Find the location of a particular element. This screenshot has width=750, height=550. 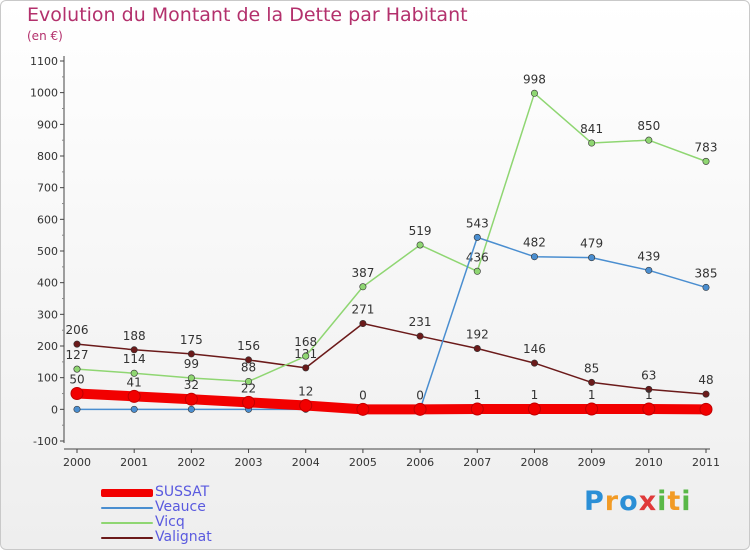

data-label-sussat: 50 is located at coordinates (76, 380).